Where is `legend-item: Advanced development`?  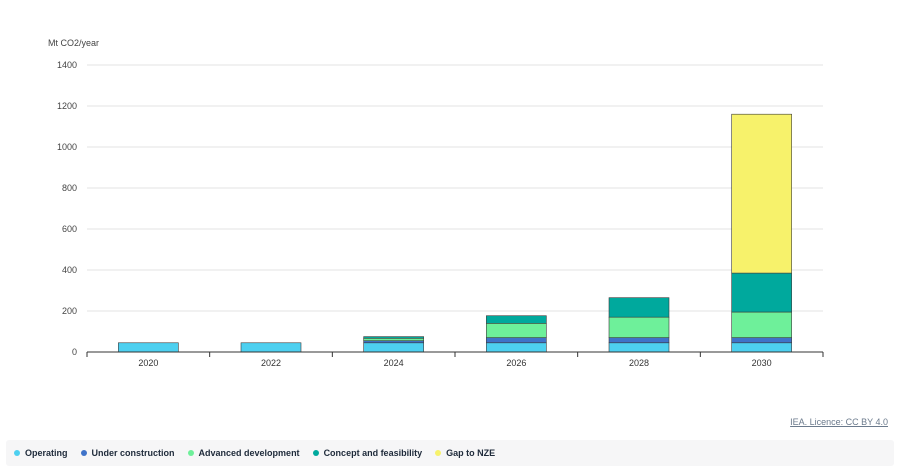
legend-item: Advanced development is located at coordinates (243, 453).